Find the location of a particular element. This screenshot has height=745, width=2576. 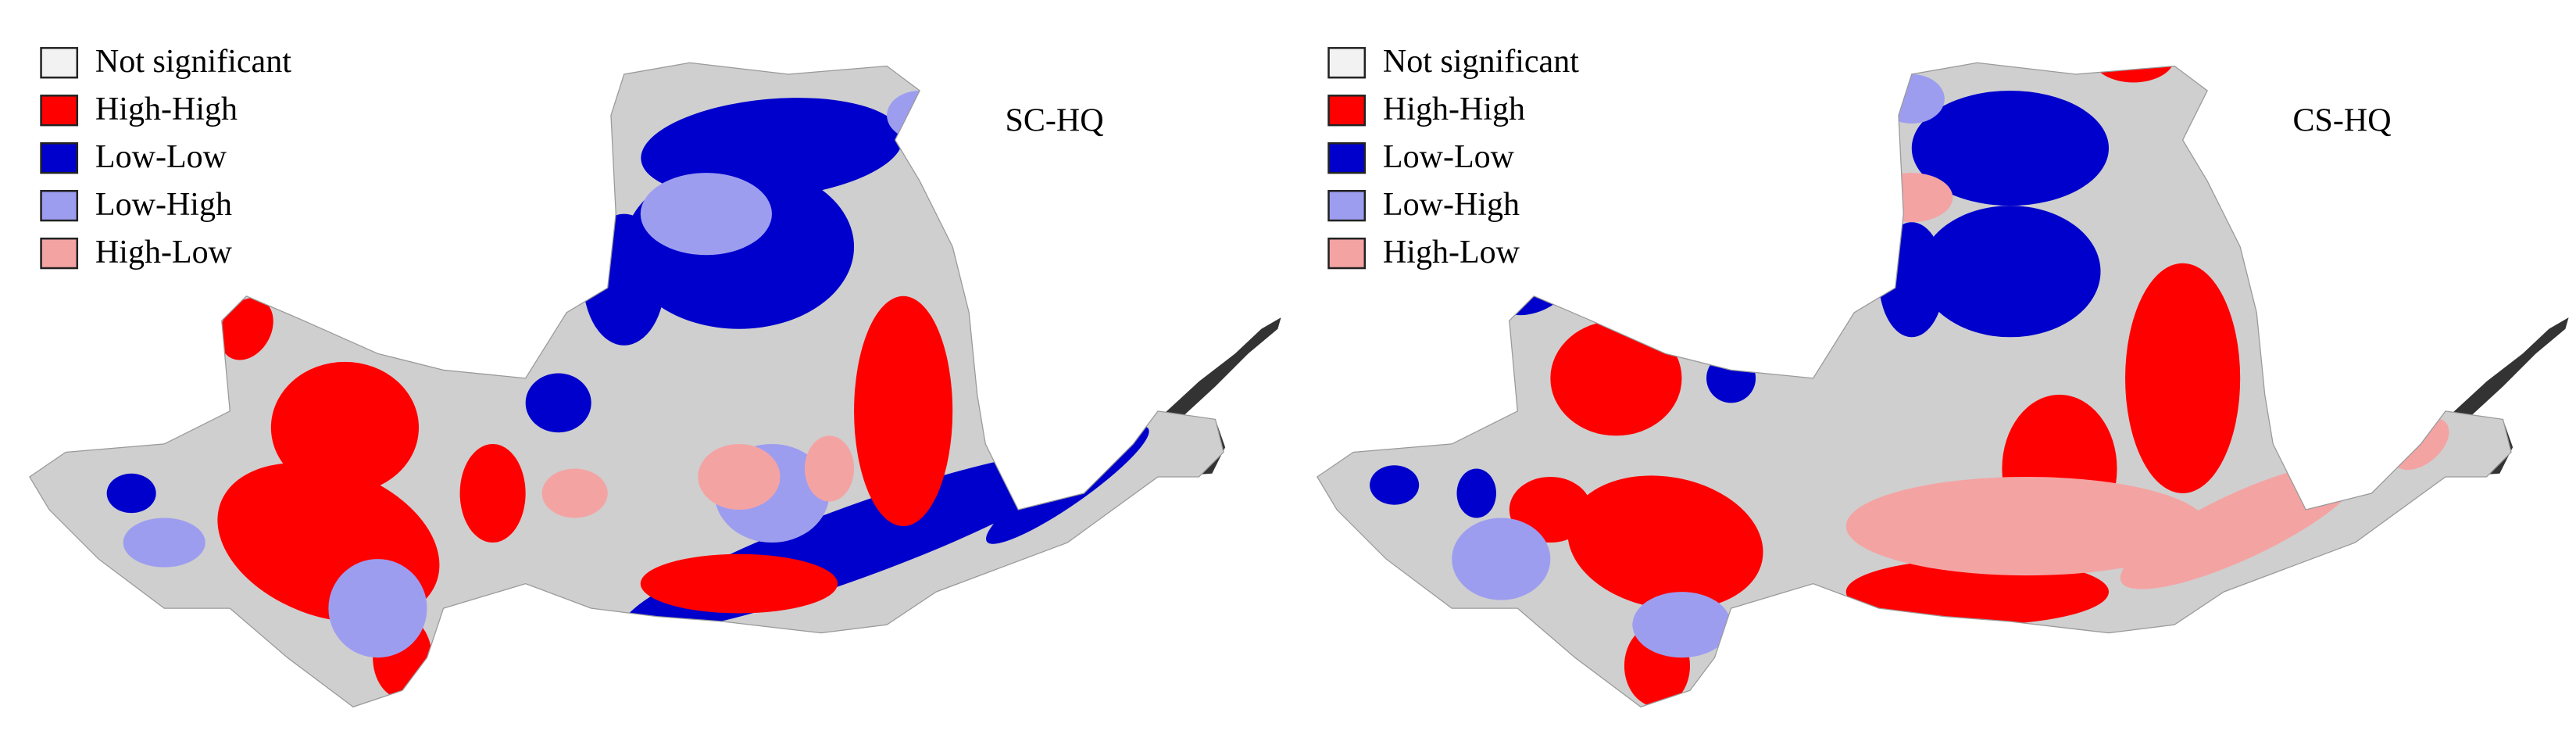

panel-label: SC-HQ is located at coordinates (1054, 121).